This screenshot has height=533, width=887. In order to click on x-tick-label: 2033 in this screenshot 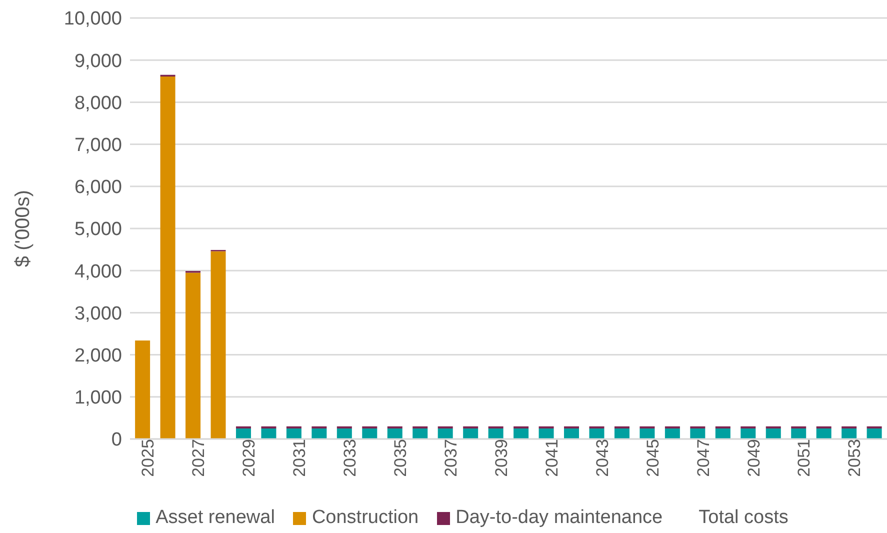, I will do `click(350, 458)`.